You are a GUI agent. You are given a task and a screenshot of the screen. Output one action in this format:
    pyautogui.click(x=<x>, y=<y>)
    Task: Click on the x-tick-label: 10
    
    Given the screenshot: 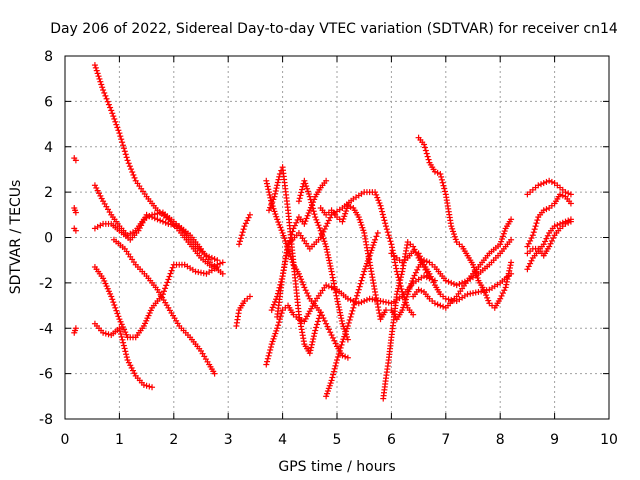 What is the action you would take?
    pyautogui.click(x=609, y=440)
    